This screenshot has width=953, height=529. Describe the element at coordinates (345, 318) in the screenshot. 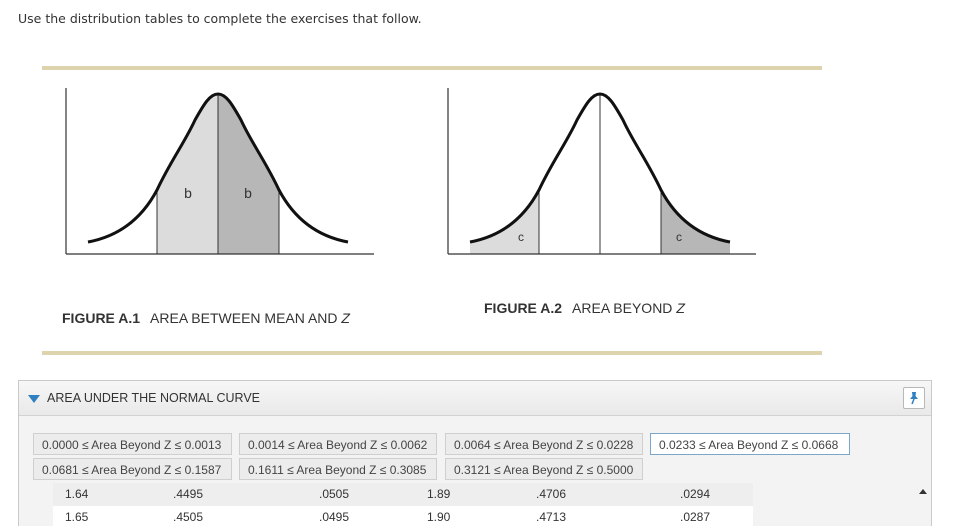

I see `figure-a1-title-variable: Z` at that location.